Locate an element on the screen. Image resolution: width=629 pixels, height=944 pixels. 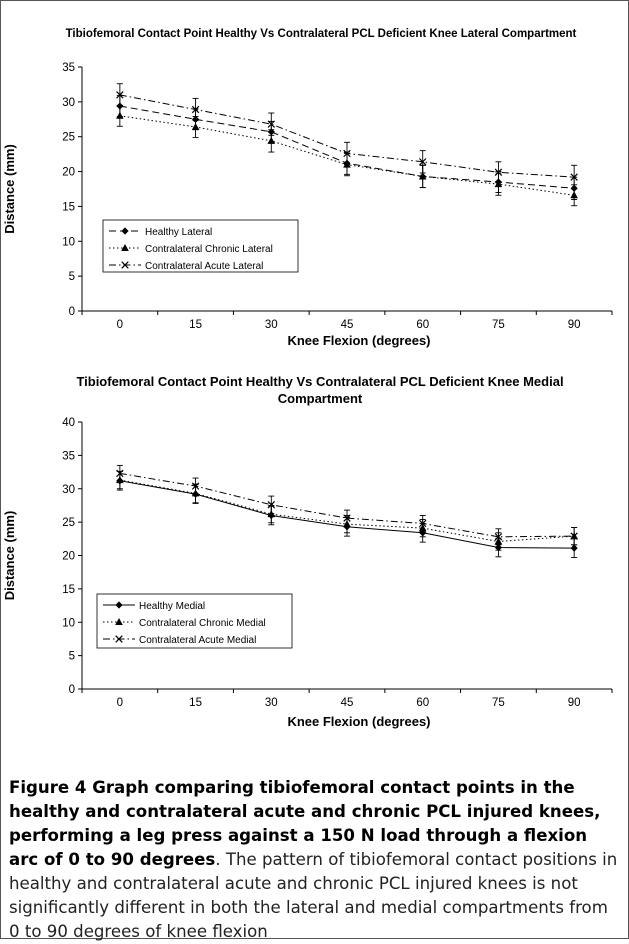
medial-legend-box is located at coordinates (194, 621).